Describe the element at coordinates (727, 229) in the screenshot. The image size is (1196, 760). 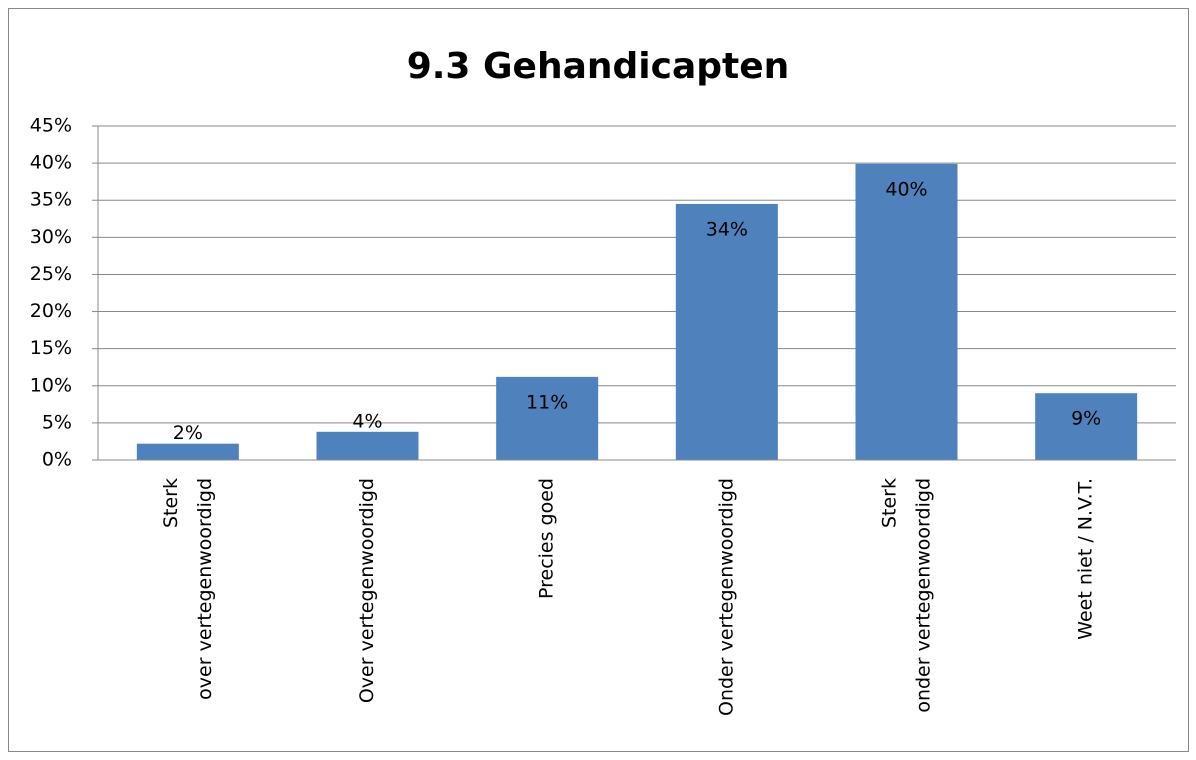
I see `data-label: 34%` at that location.